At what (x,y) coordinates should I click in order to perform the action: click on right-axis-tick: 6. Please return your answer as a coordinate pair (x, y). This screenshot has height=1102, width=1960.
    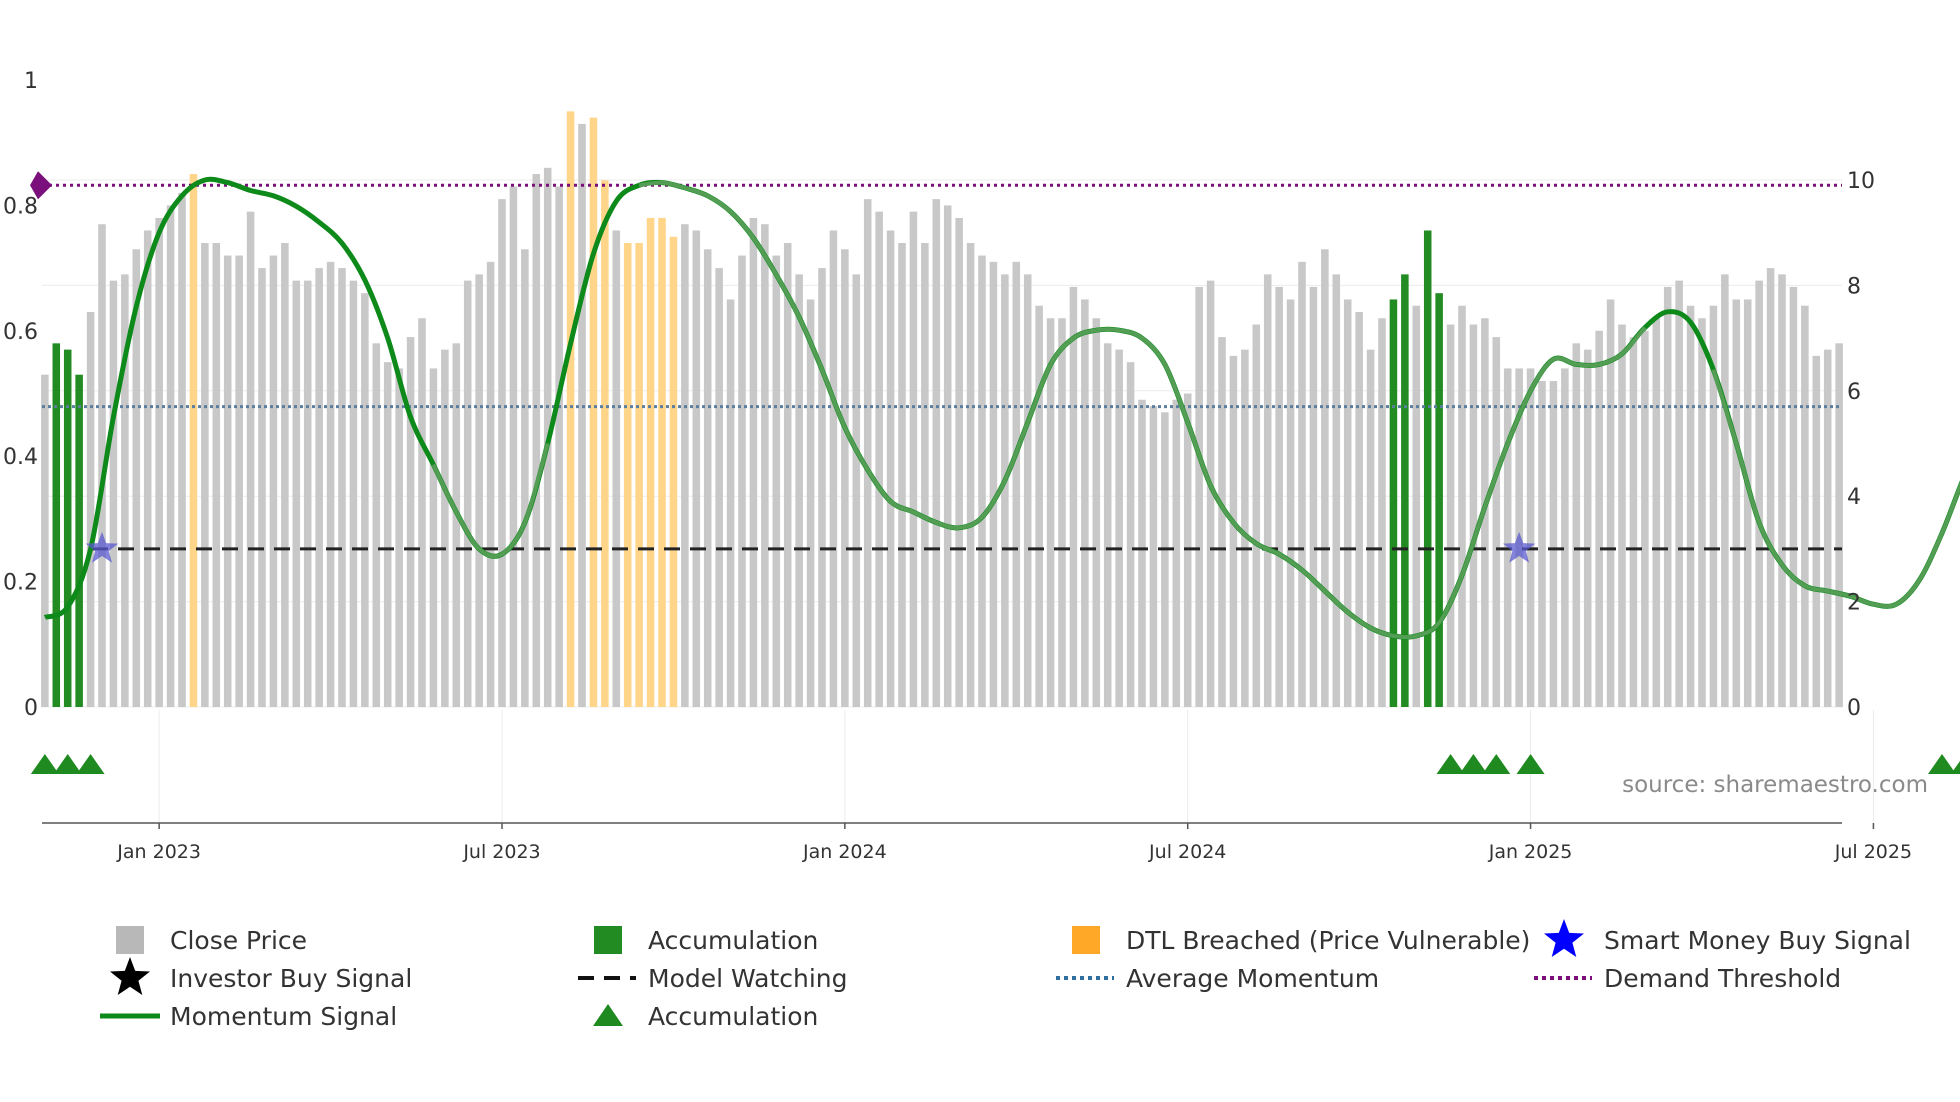
    Looking at the image, I should click on (1854, 392).